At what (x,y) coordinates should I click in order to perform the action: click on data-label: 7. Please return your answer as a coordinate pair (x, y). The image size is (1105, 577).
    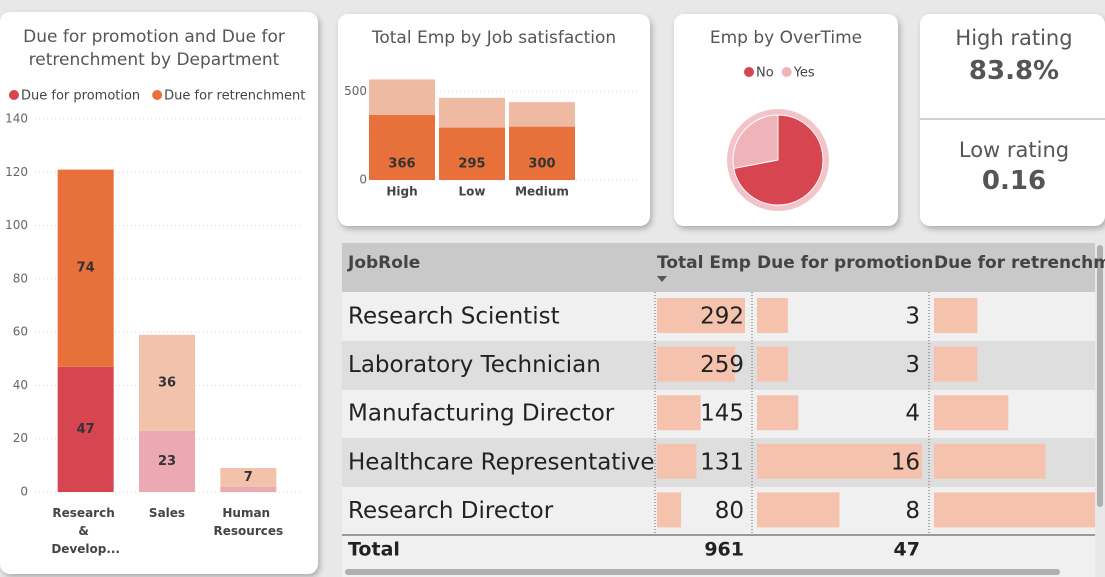
    Looking at the image, I should click on (248, 477).